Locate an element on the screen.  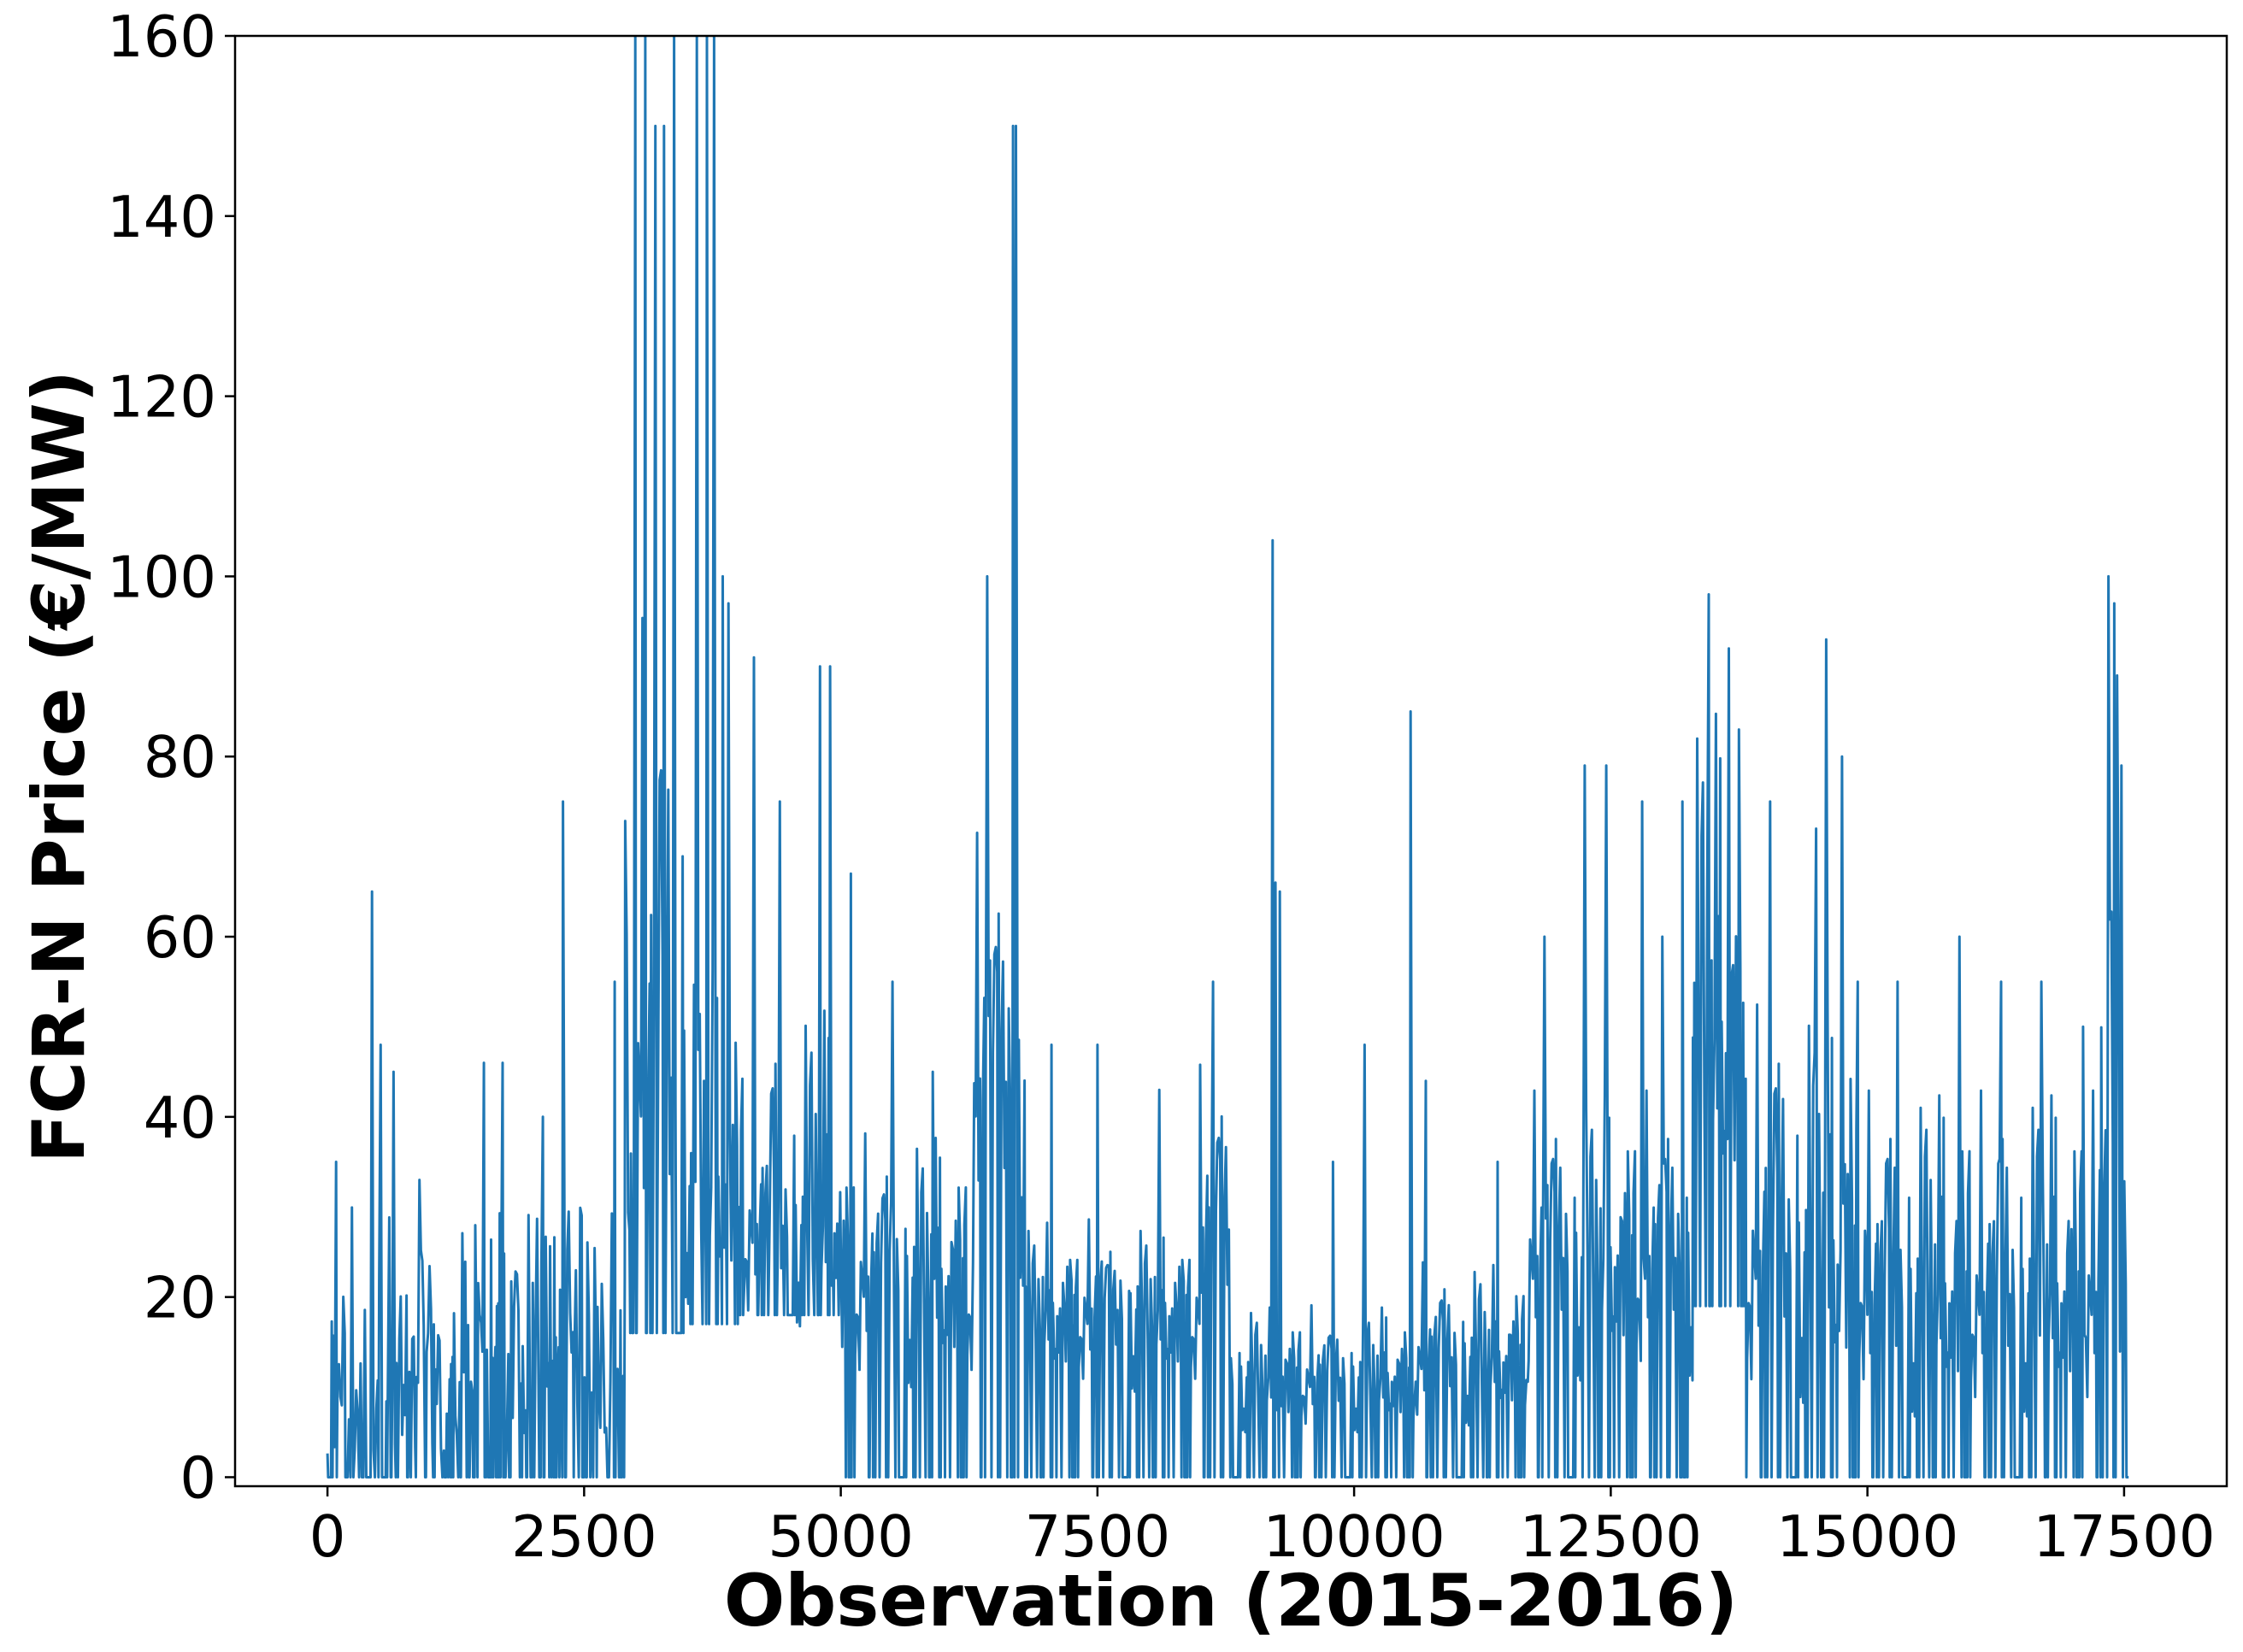
y-axis: 0 20 40 60 80 100 120 140 160 is located at coordinates (171, 757).